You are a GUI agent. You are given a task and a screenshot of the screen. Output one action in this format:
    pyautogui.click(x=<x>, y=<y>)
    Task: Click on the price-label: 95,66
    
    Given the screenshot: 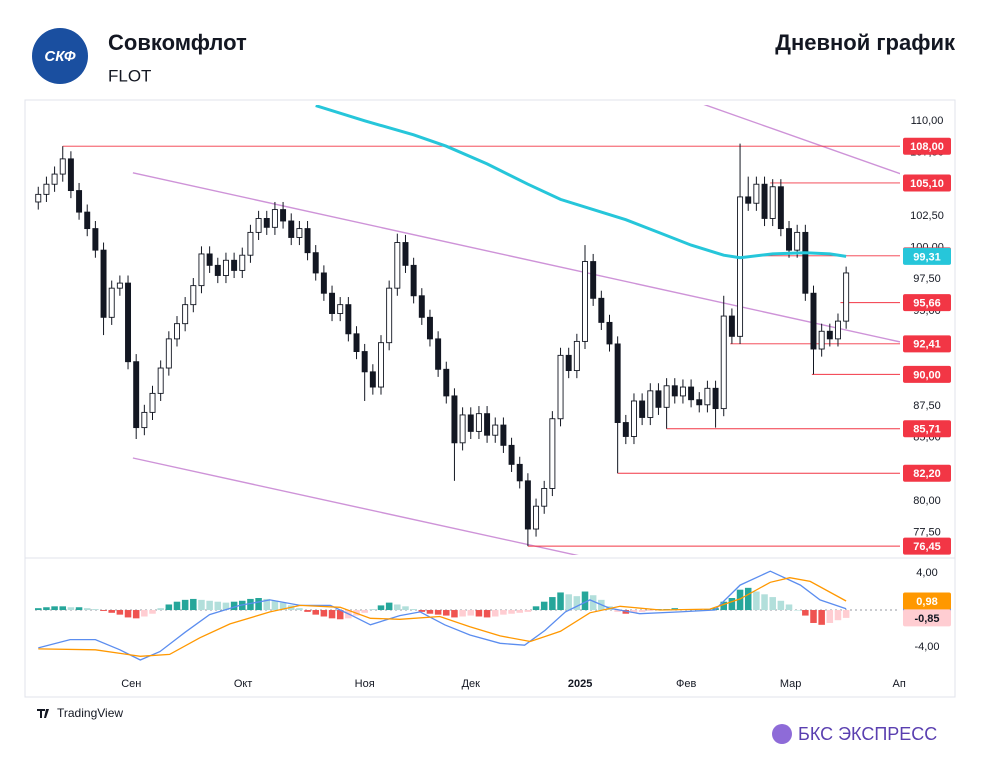 What is the action you would take?
    pyautogui.click(x=927, y=304)
    